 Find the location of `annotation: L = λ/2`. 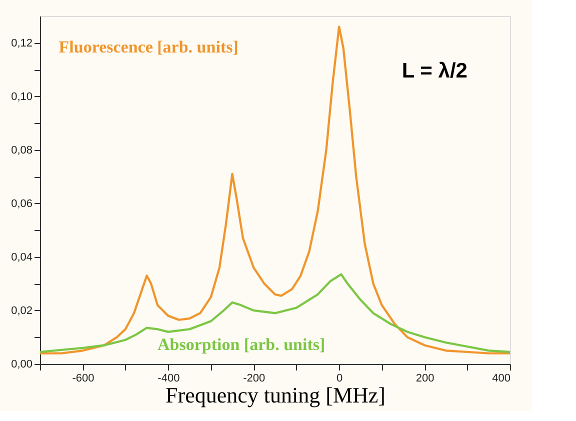

annotation: L = λ/2 is located at coordinates (435, 71).